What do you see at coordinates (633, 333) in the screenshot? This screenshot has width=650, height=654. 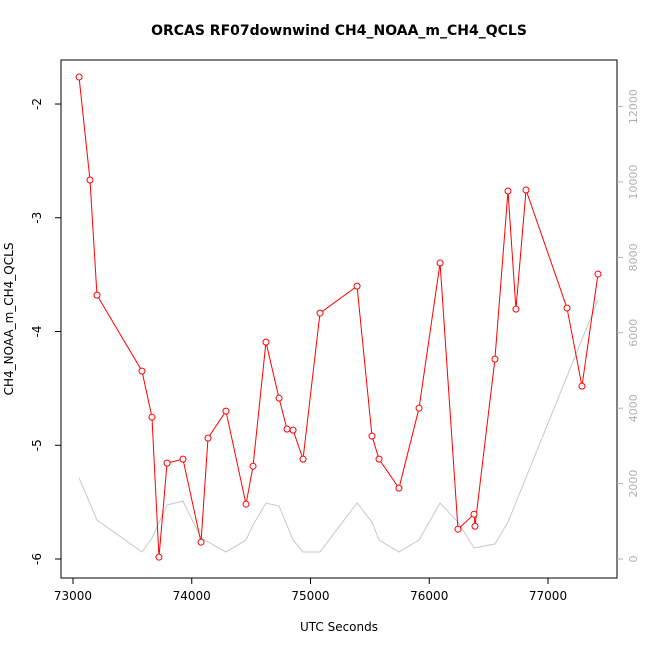 I see `y2-tick-label: 6000` at bounding box center [633, 333].